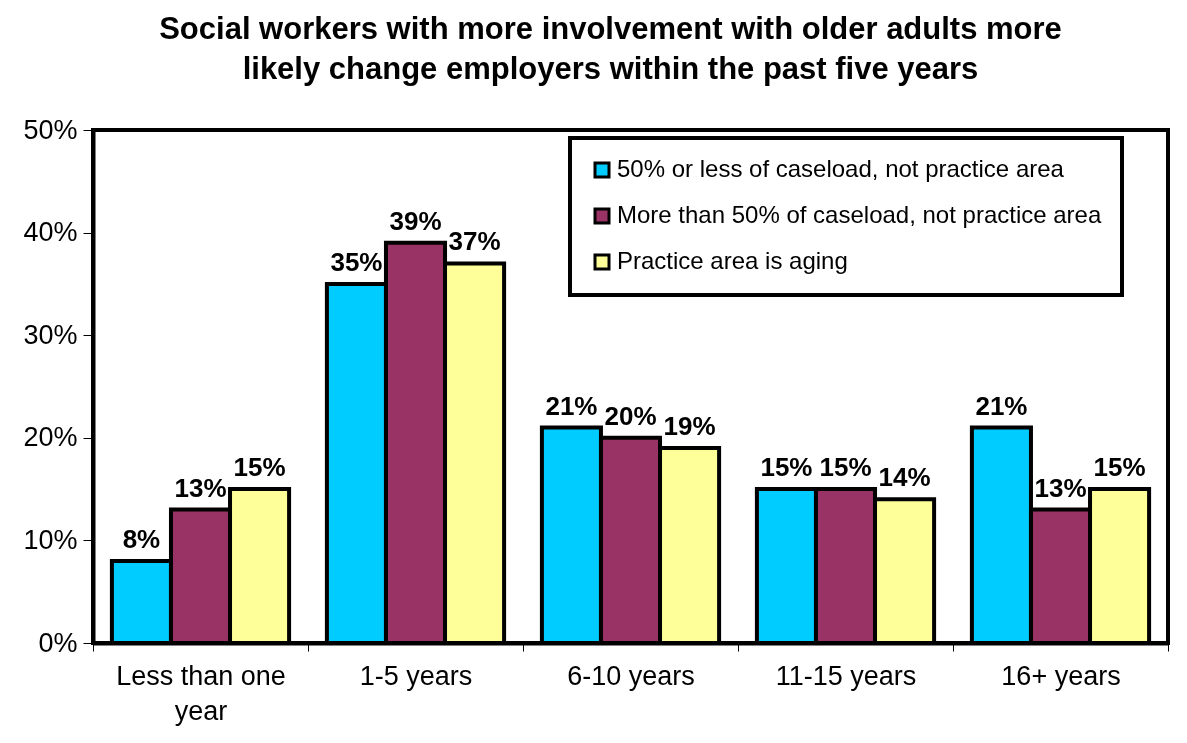 Image resolution: width=1187 pixels, height=743 pixels. I want to click on y-tick-label: 20%, so click(50, 437).